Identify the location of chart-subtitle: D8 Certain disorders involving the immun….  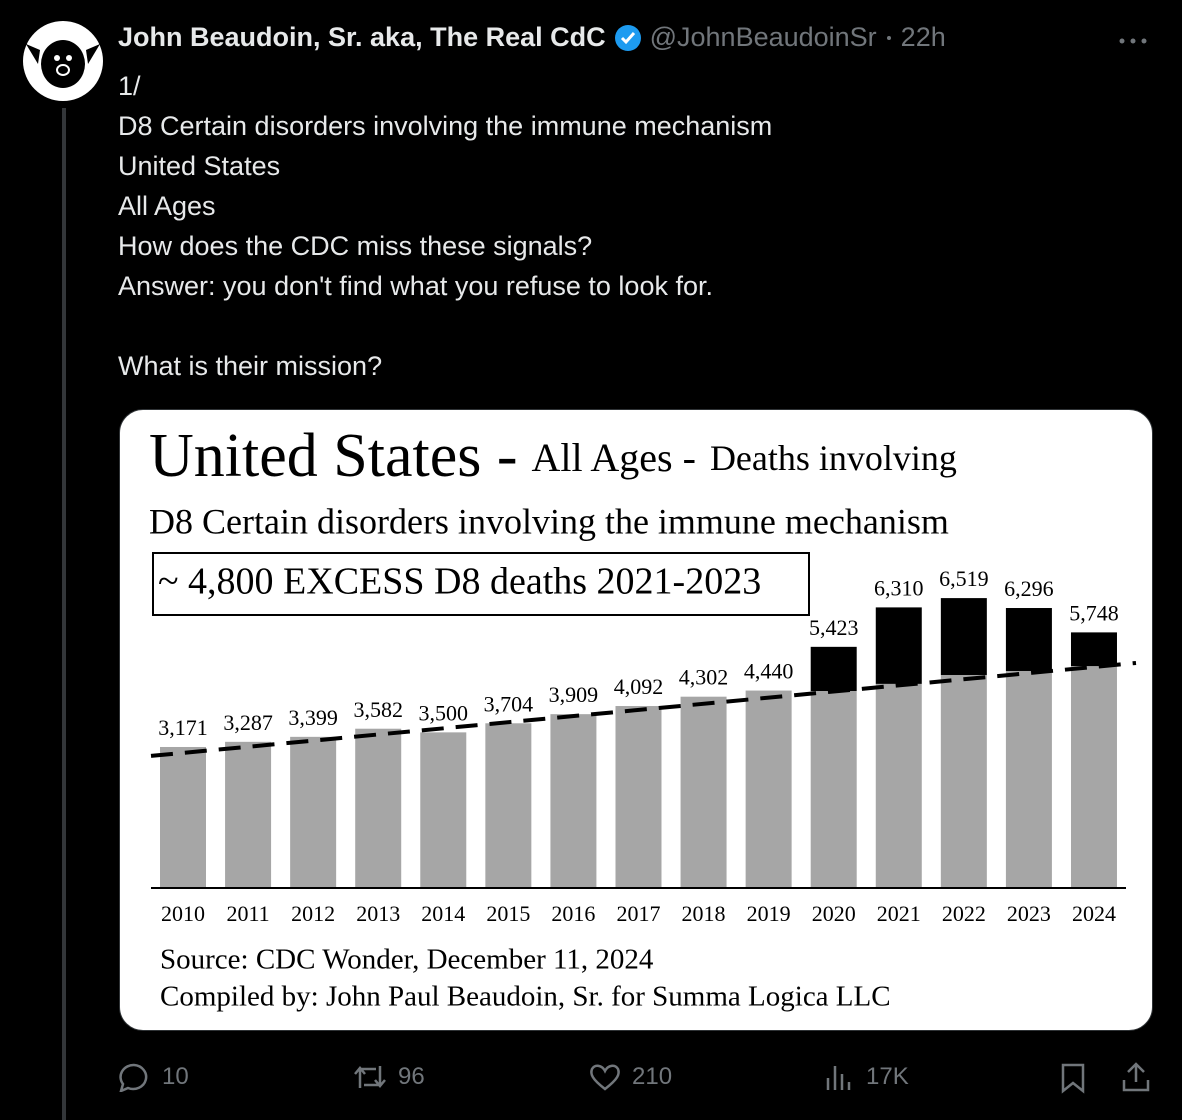
(549, 521).